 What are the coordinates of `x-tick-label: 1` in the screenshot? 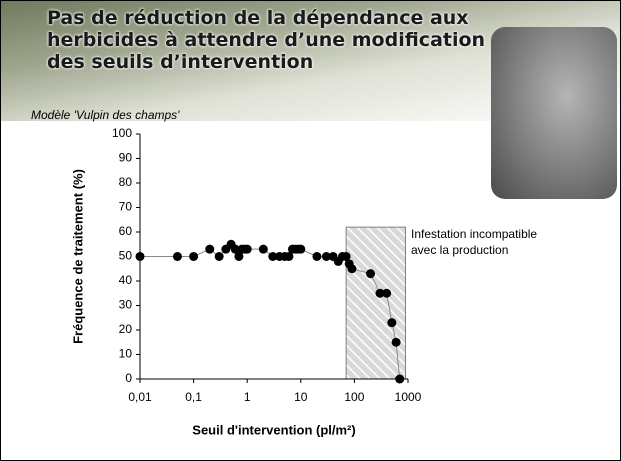 It's located at (247, 397).